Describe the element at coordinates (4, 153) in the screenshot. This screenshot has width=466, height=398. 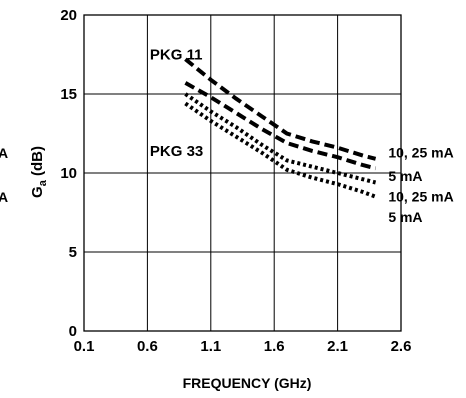
I see `edge-fragment-1: A` at that location.